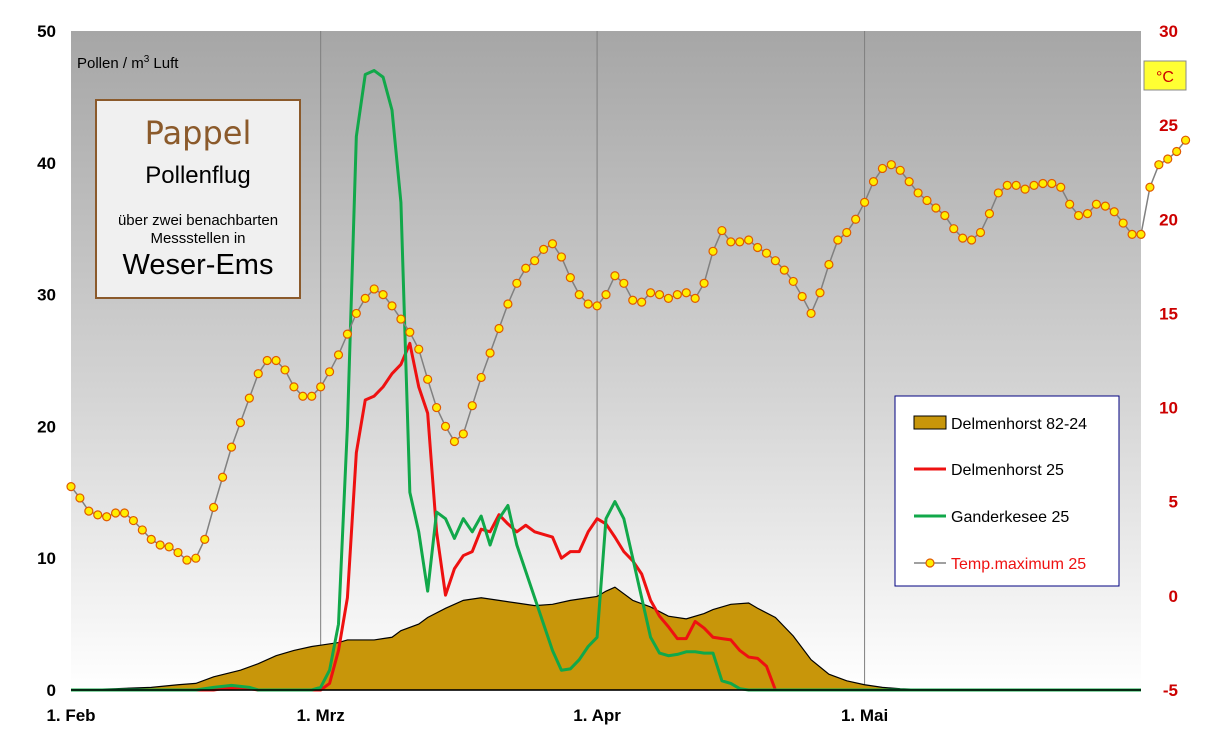  Describe the element at coordinates (51, 690) in the screenshot. I see `left-tick-label: 0` at that location.